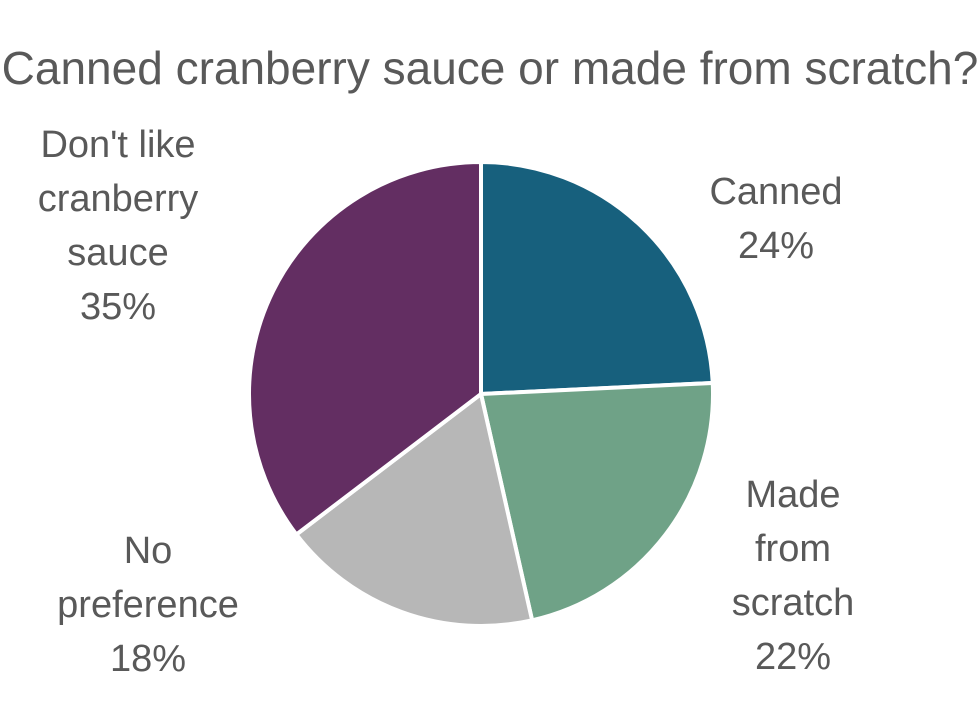 The image size is (980, 720). Describe the element at coordinates (793, 603) in the screenshot. I see `slice-label-text: scratch` at that location.